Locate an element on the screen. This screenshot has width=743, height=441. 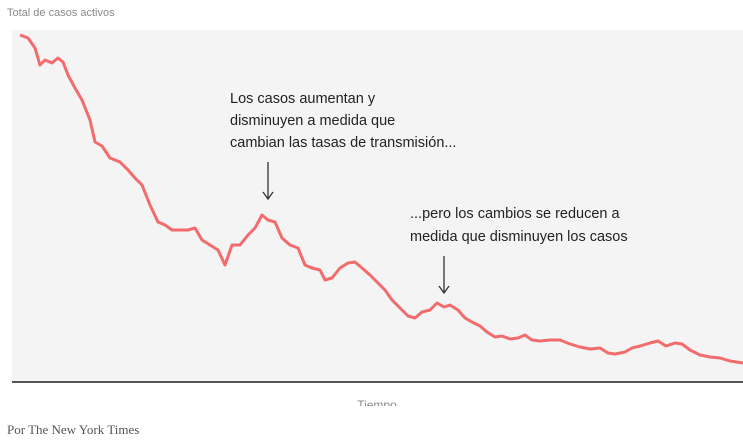
x-axis-label: Tiempo is located at coordinates (377, 405).